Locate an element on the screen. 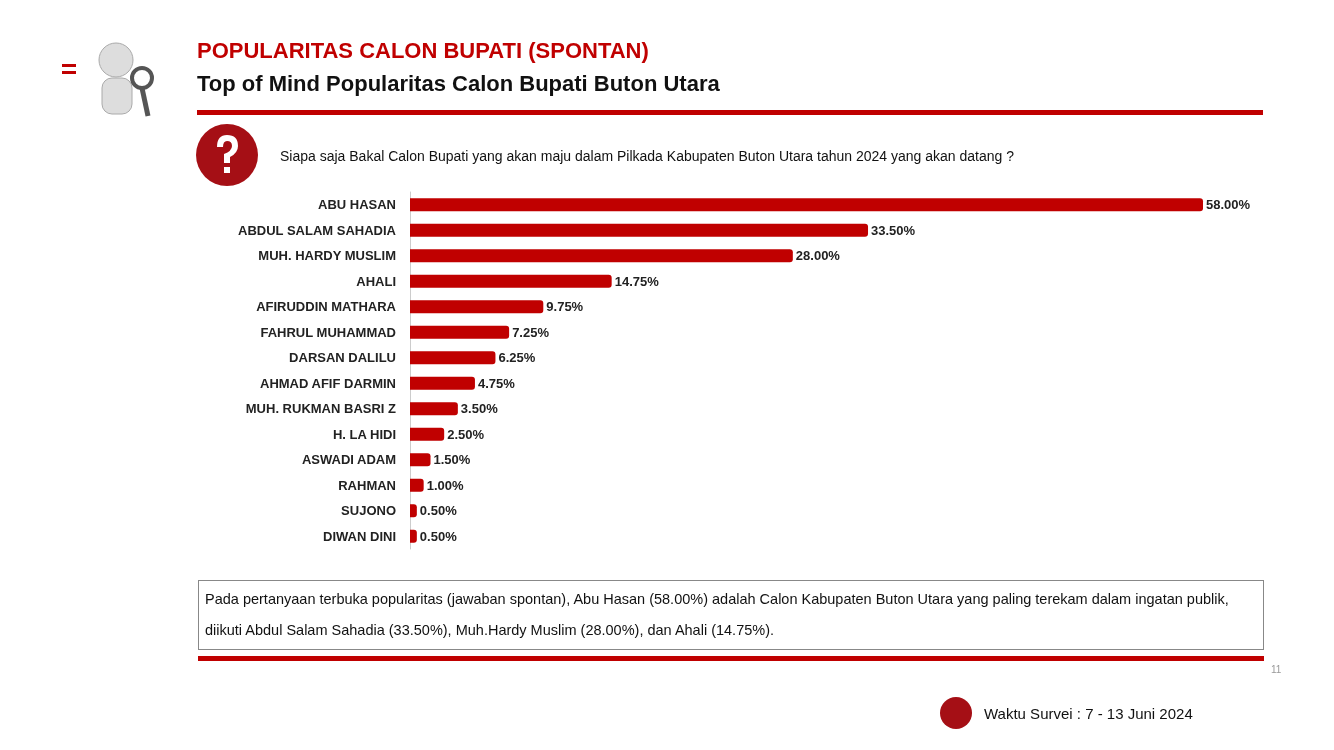  y-tick-label: RAHMAN is located at coordinates (367, 485).